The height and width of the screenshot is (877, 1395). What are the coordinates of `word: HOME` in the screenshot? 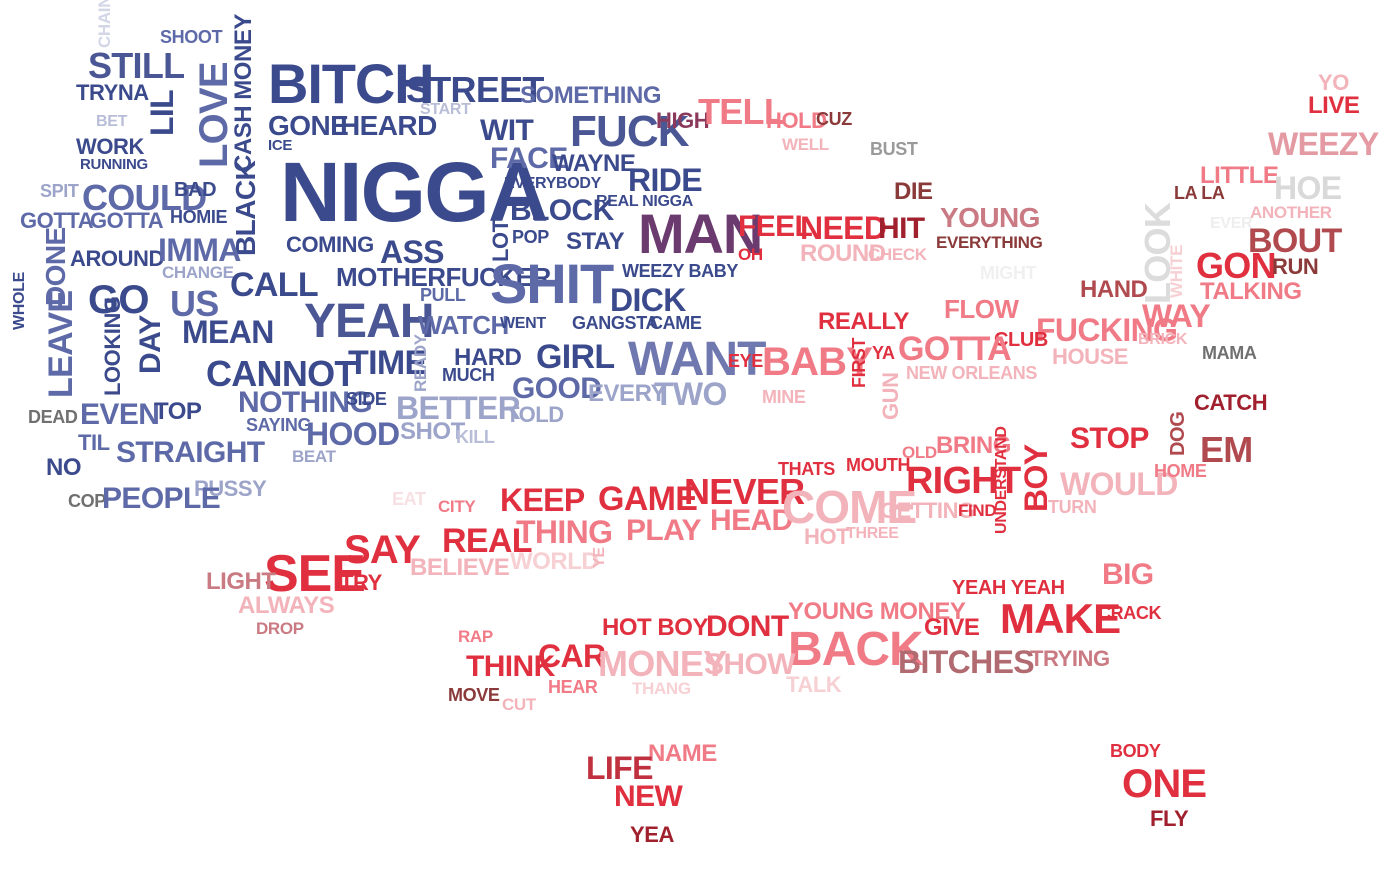 It's located at (1180, 471).